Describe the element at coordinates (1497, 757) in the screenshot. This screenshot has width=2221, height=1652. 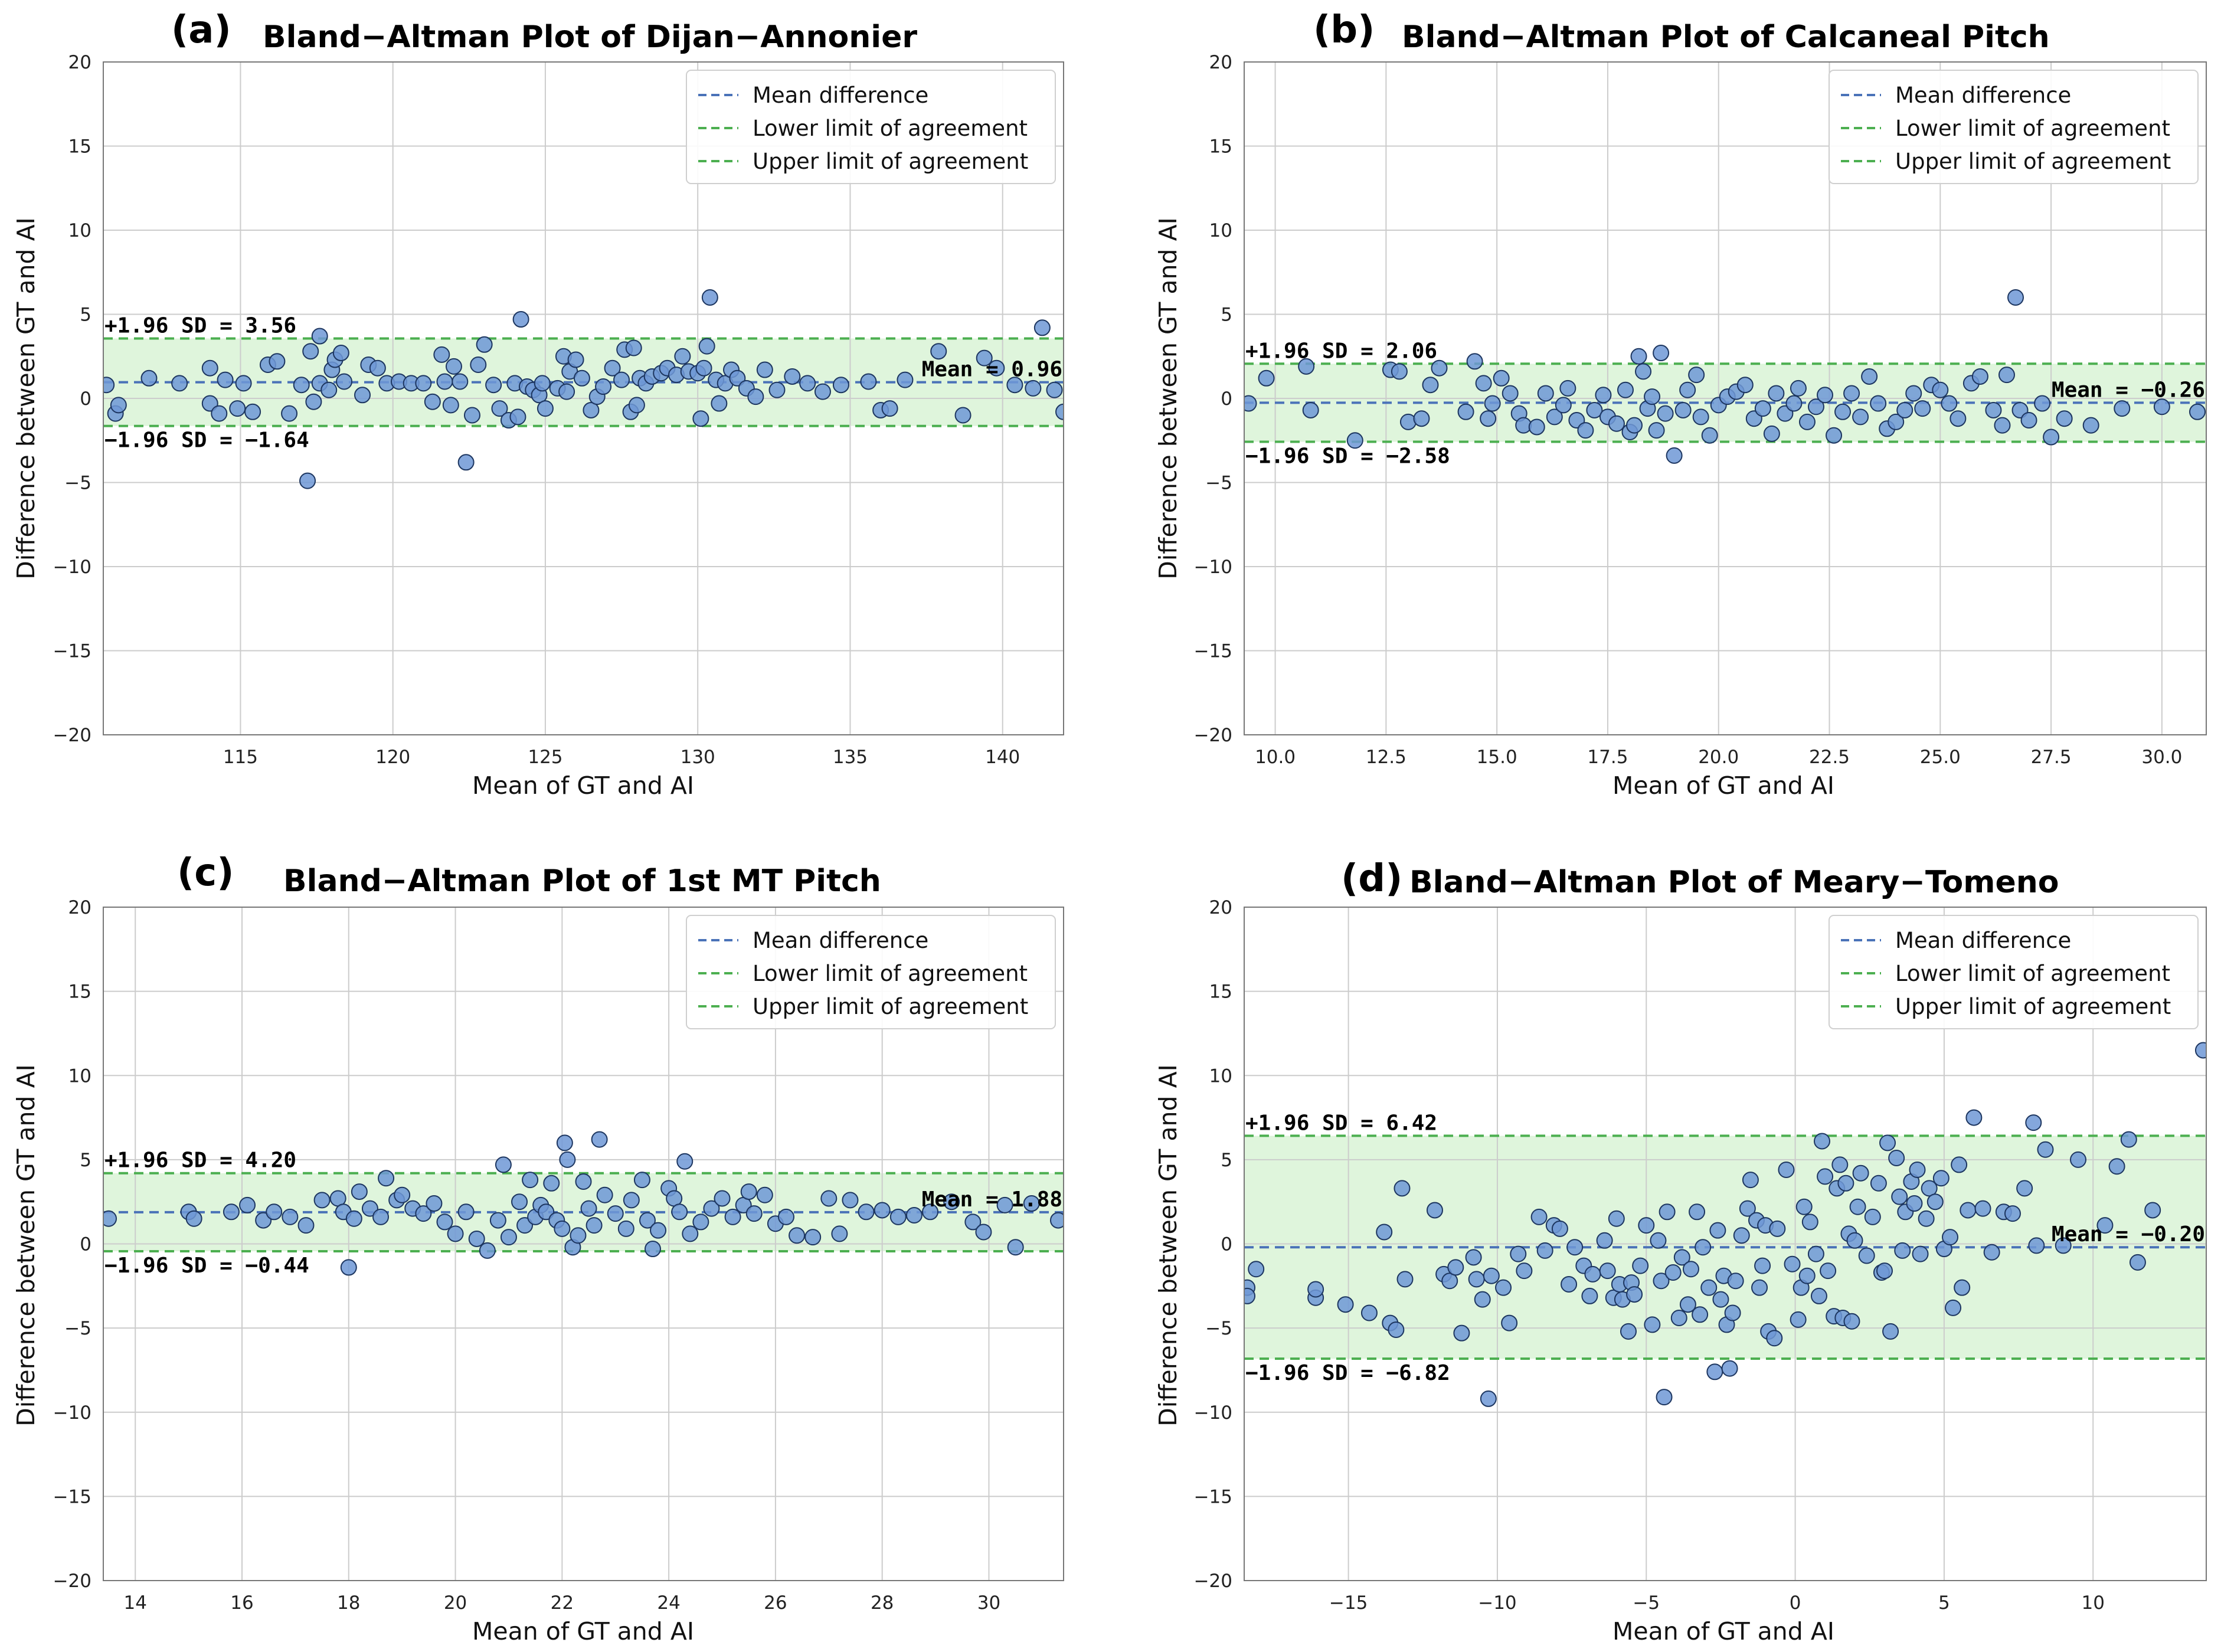
I see `panel-b-xtick-label: 15.0` at that location.